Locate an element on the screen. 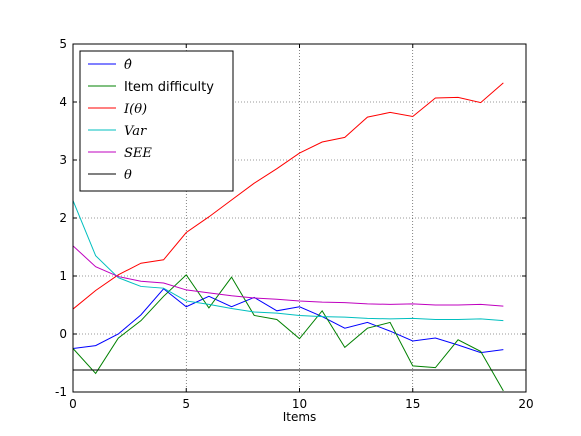 Image resolution: width=581 pixels, height=436 pixels. legend-label: SEE is located at coordinates (138, 153).